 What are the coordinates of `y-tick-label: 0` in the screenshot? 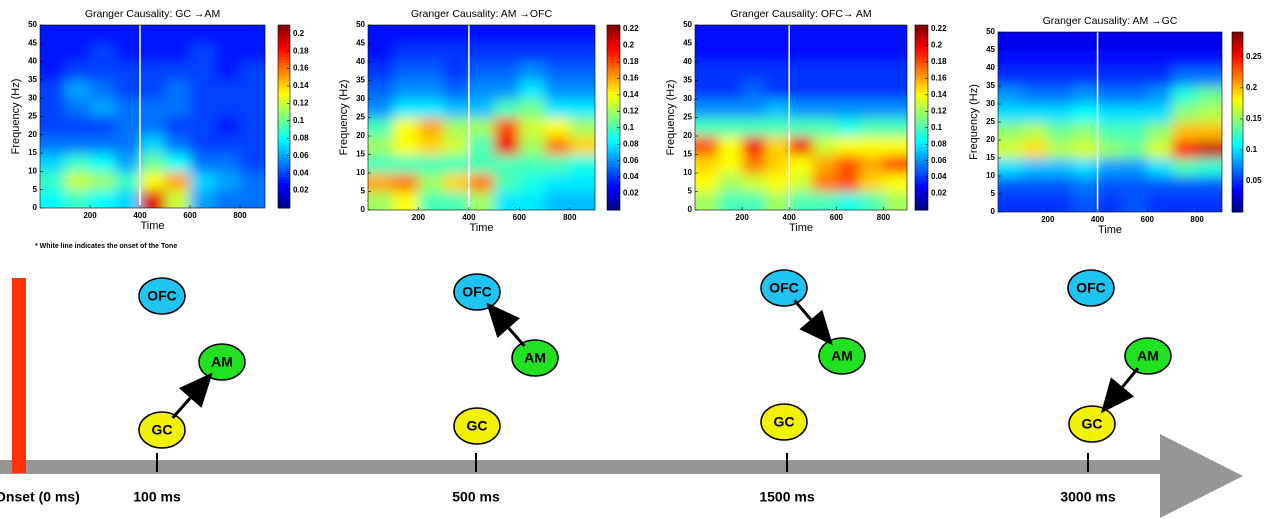 It's located at (690, 209).